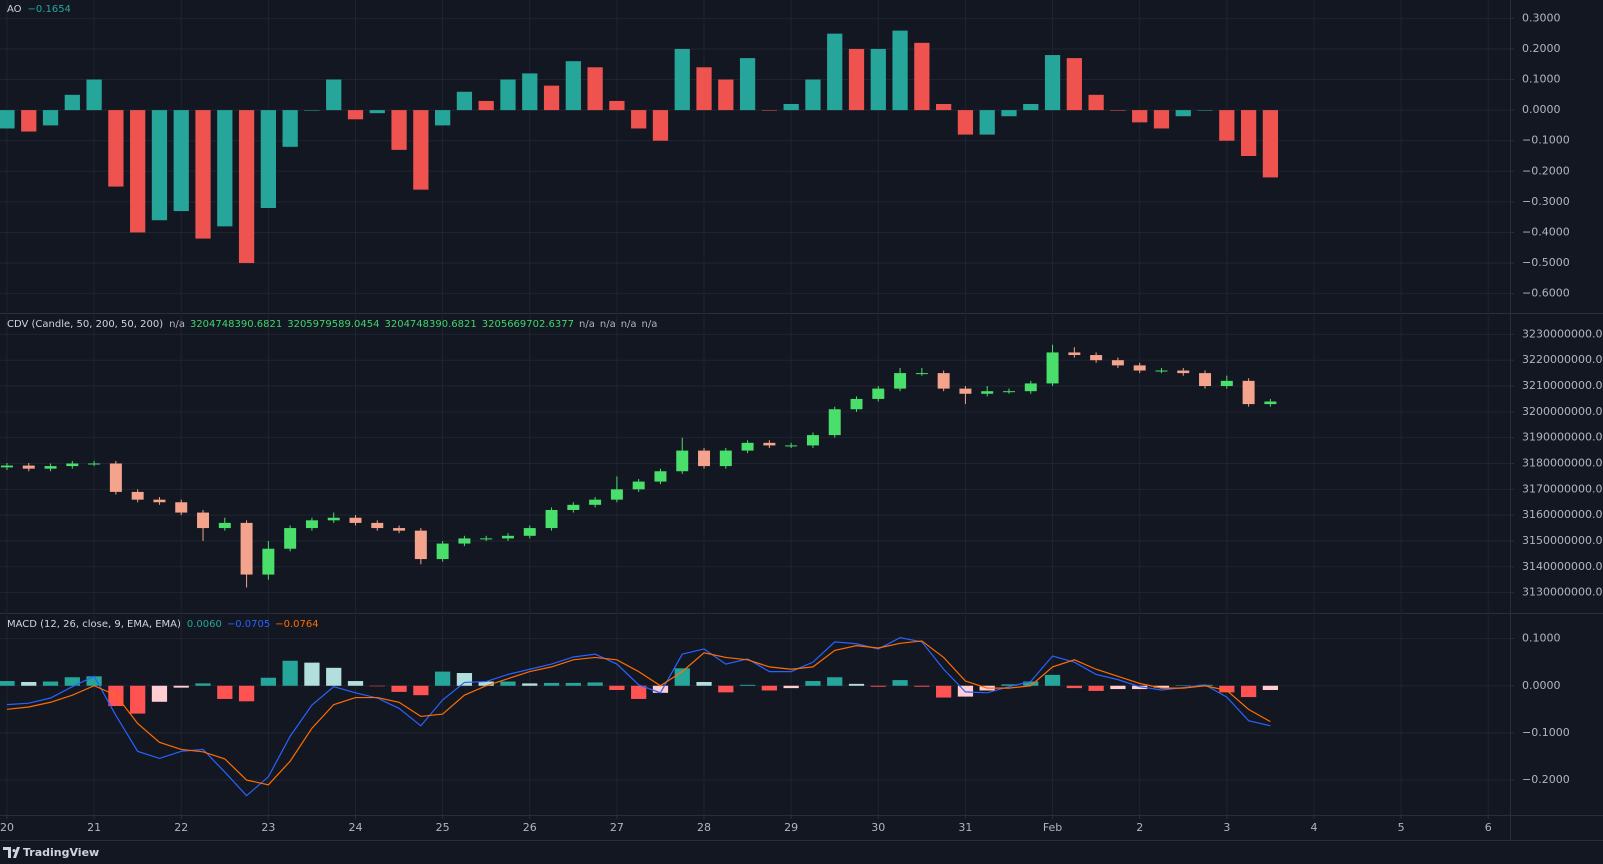 The width and height of the screenshot is (1603, 864). Describe the element at coordinates (1546, 231) in the screenshot. I see `y-tick-label: −0.4000` at that location.